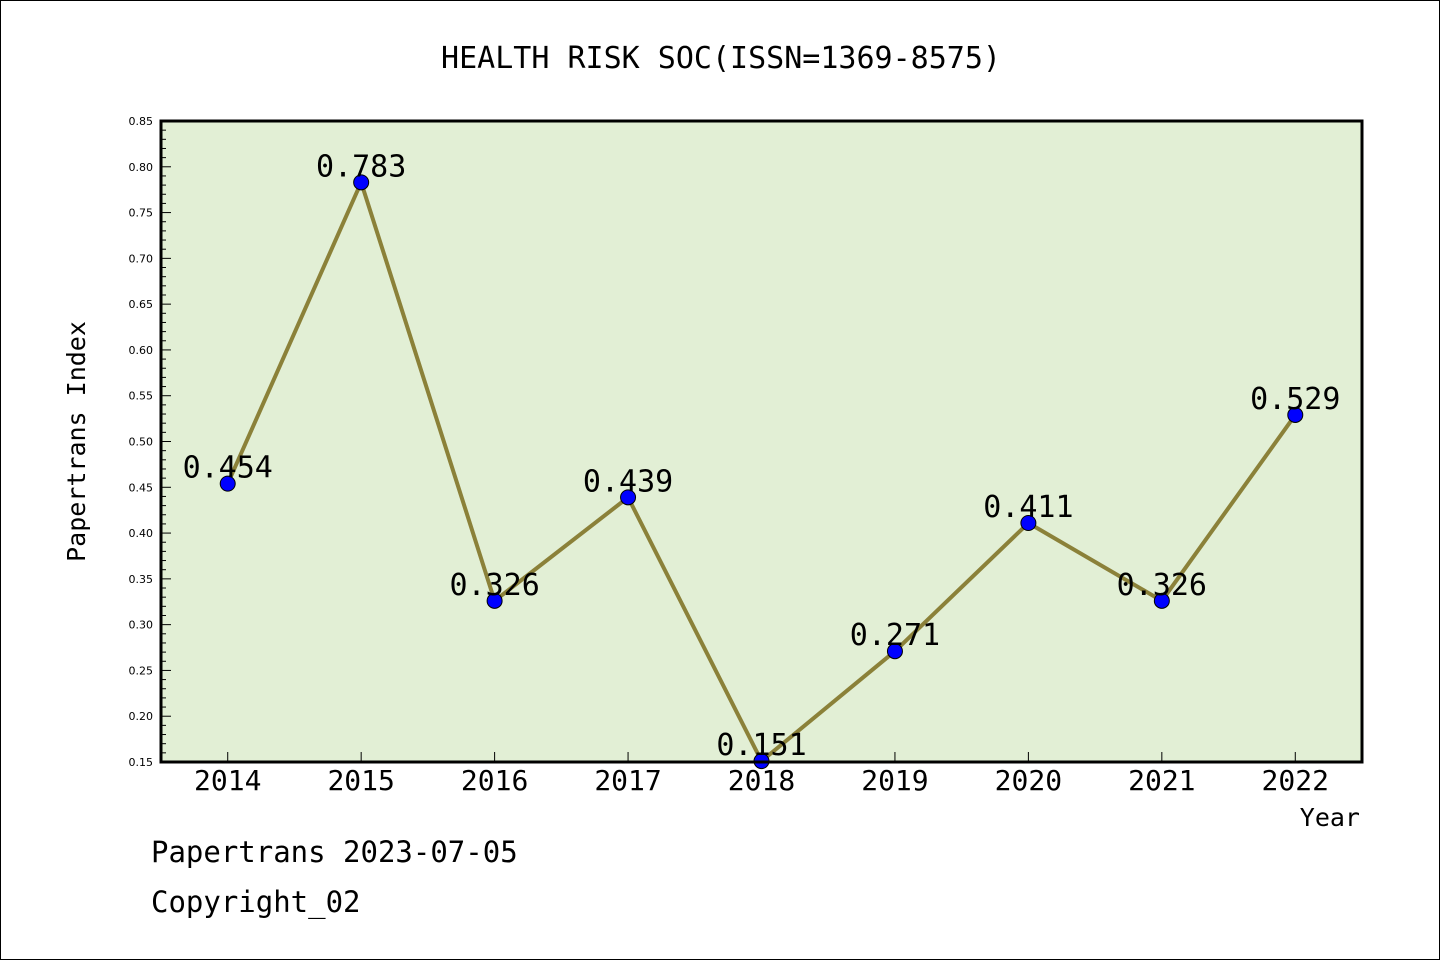 This screenshot has height=960, width=1440. I want to click on x-tick-label: 2020, so click(1028, 780).